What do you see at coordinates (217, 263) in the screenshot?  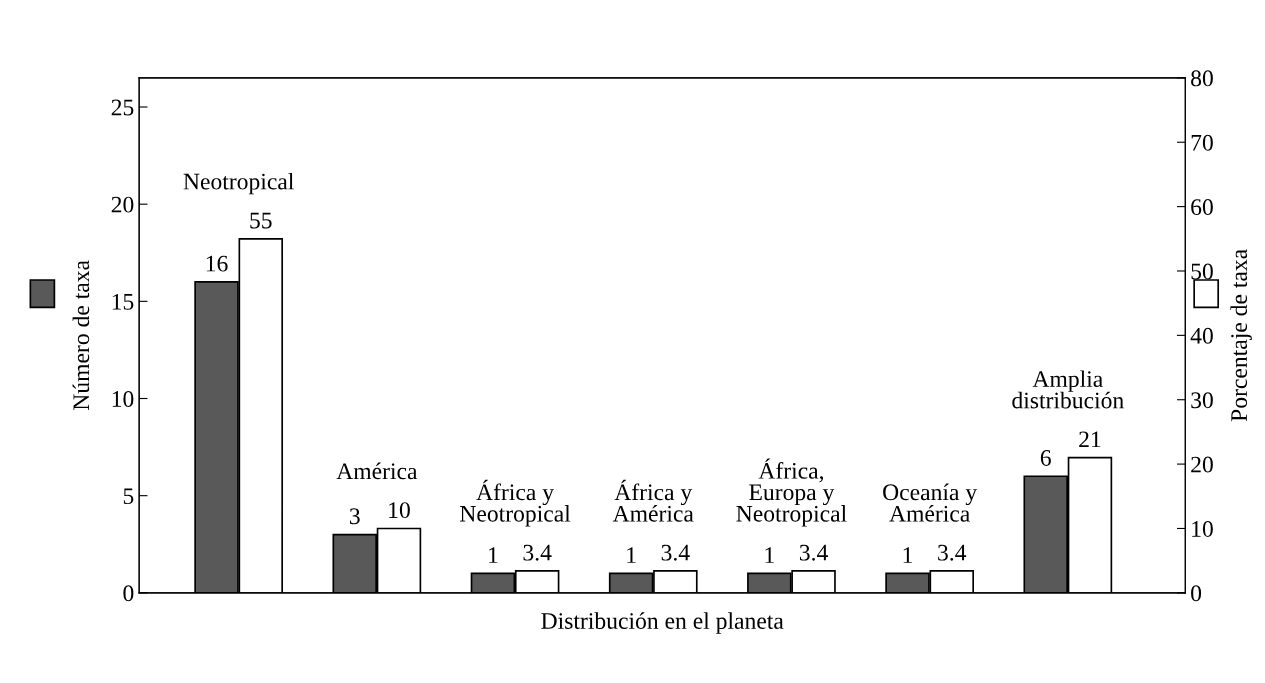 I see `data-label: 16` at bounding box center [217, 263].